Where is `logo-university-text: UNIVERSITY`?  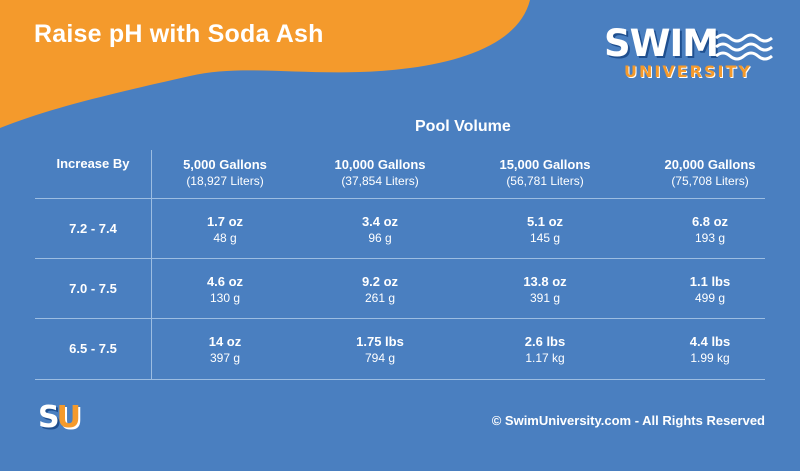
logo-university-text: UNIVERSITY is located at coordinates (688, 71).